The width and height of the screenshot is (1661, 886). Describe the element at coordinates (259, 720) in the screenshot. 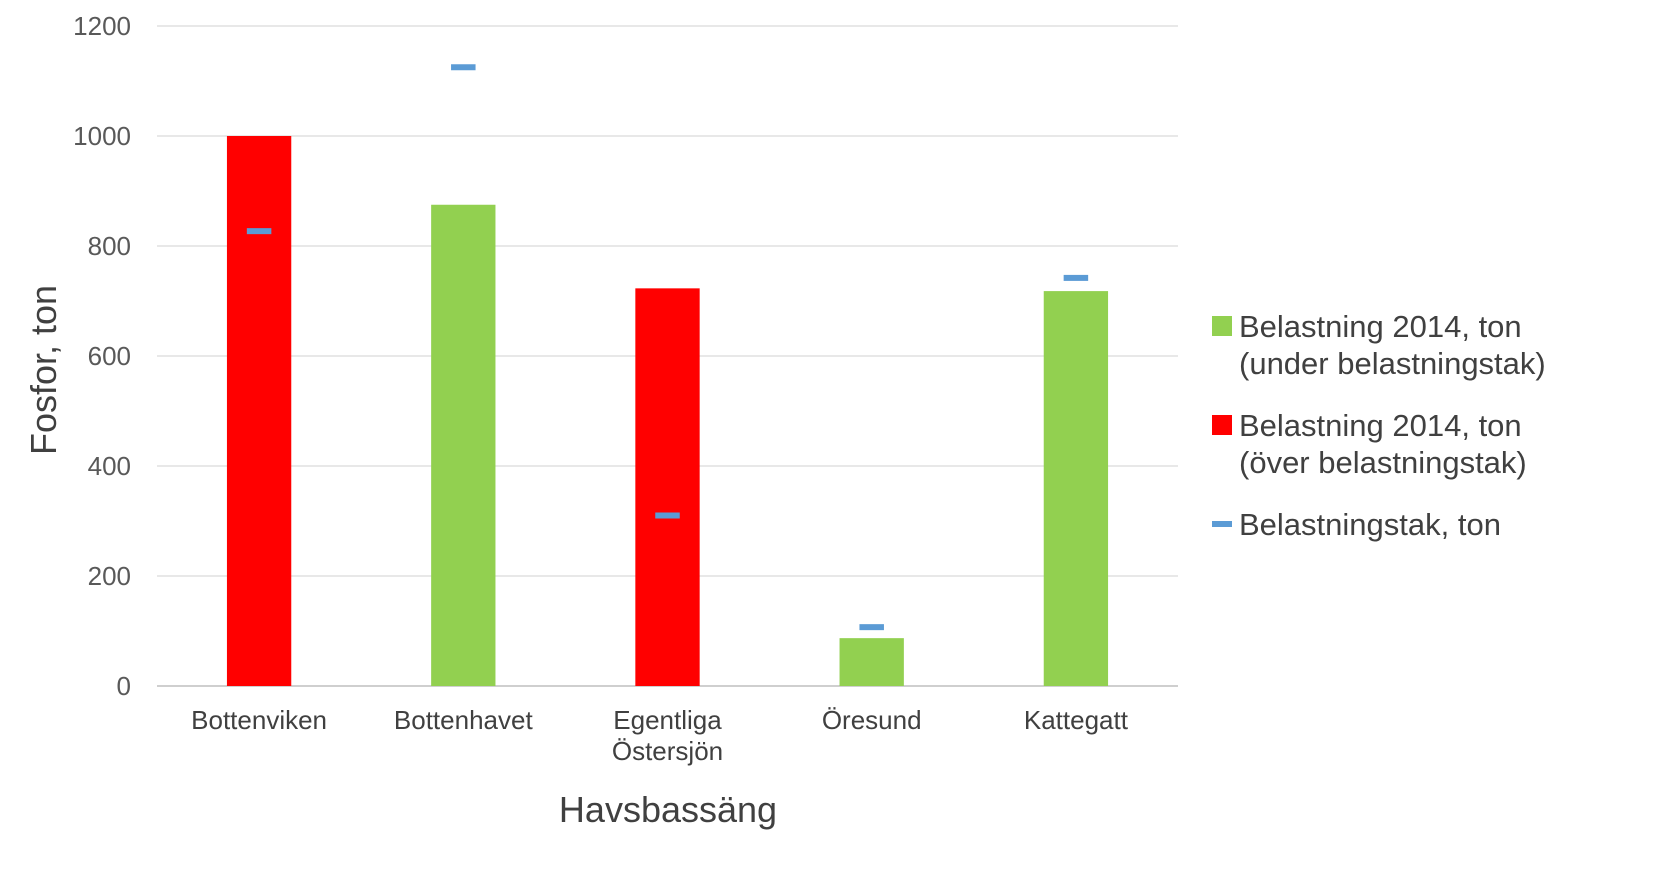

I see `x-category-label: Bottenviken` at that location.